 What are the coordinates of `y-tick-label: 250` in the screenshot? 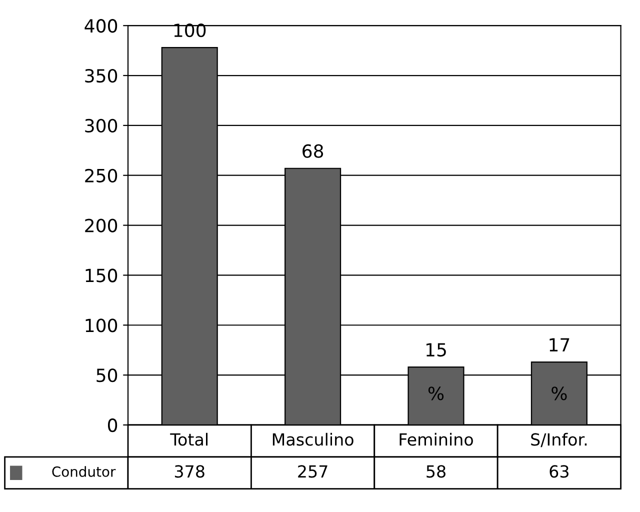 It's located at (101, 175).